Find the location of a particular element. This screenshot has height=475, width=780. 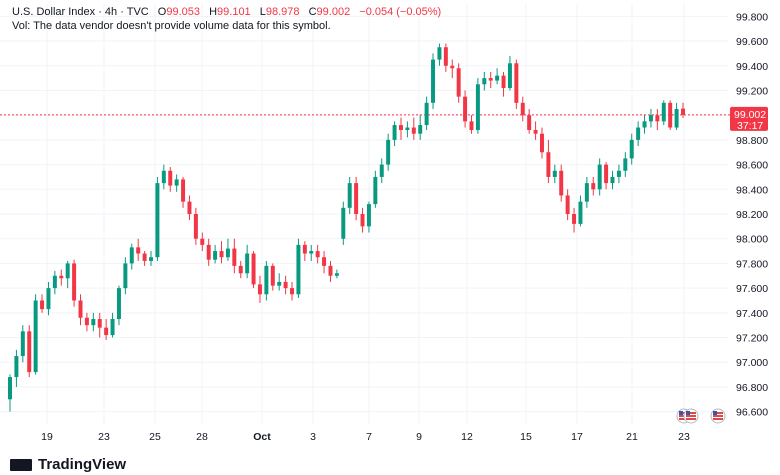

price-tag-countdown: 37:17 is located at coordinates (750, 126).